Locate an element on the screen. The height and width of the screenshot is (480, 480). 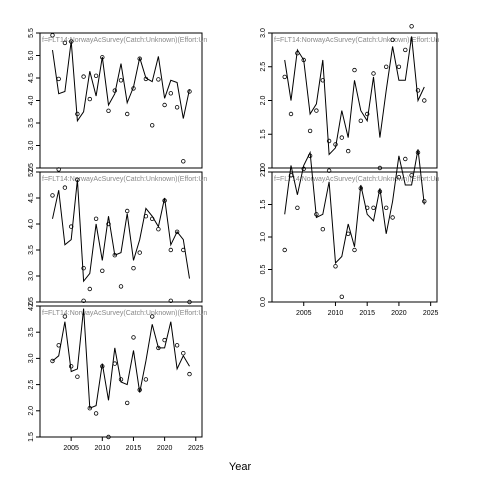
y-tick-label: 3.5 is located at coordinates (31, 123).